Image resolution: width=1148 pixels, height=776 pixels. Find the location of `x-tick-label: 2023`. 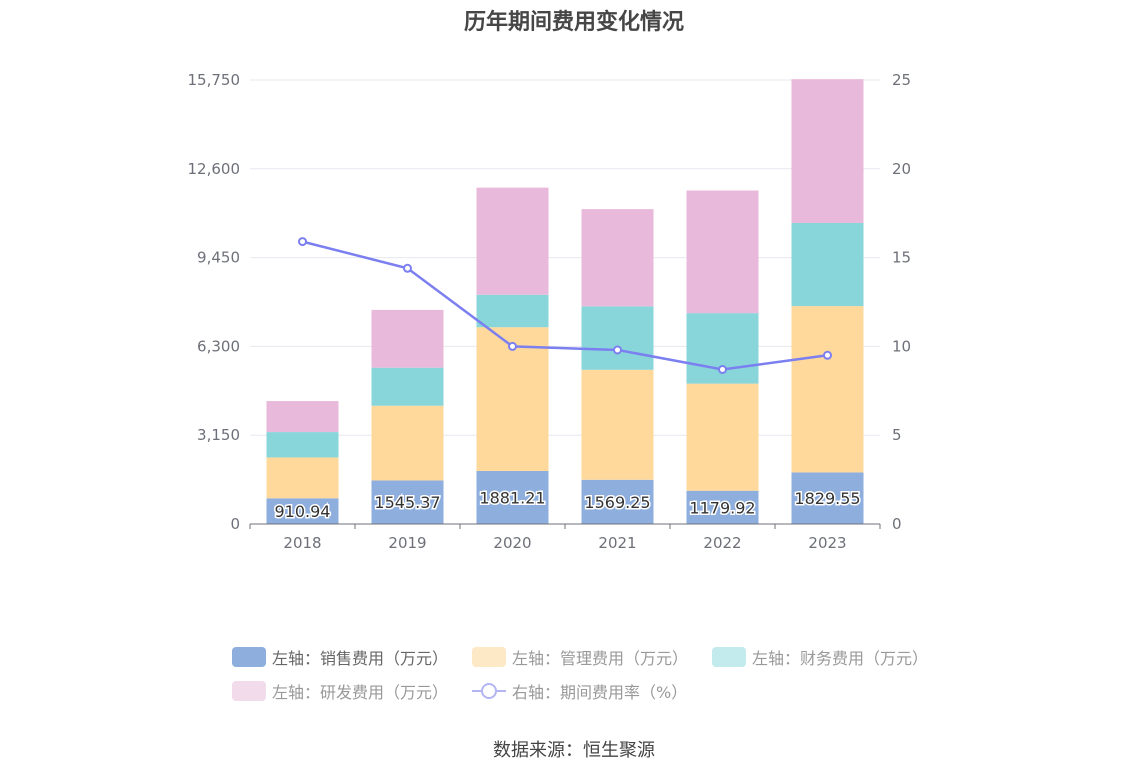

x-tick-label: 2023 is located at coordinates (827, 543).